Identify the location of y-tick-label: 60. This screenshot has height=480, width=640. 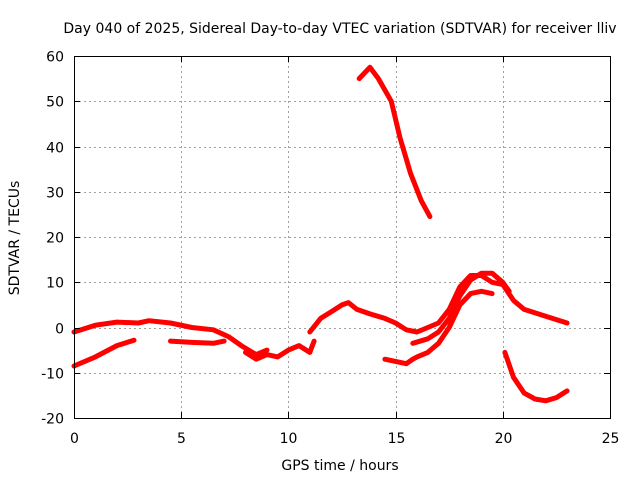
(55, 58).